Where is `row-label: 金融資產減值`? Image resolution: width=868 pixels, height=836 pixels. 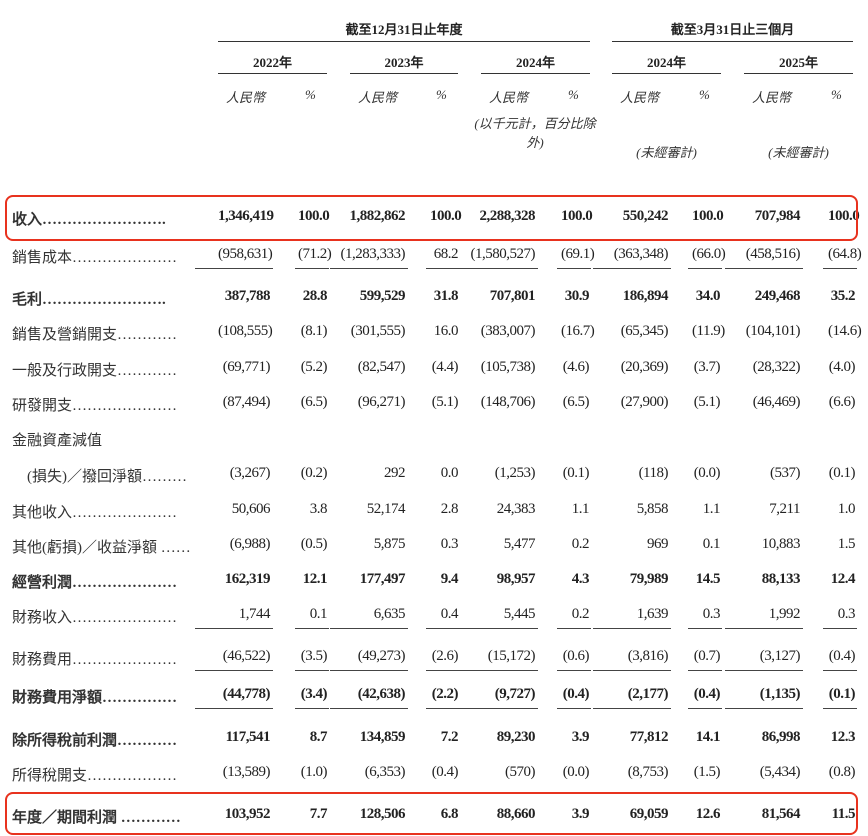
row-label: 金融資產減值 is located at coordinates (57, 441).